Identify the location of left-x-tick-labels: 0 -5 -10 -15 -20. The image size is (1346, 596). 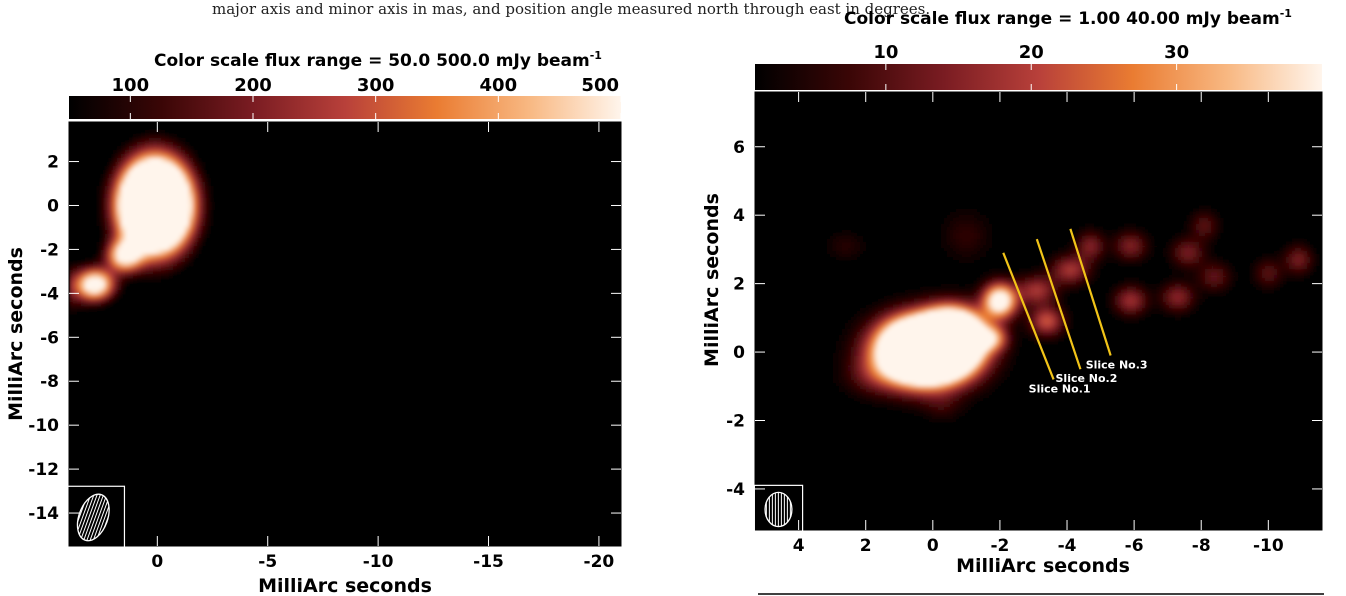
(382, 562).